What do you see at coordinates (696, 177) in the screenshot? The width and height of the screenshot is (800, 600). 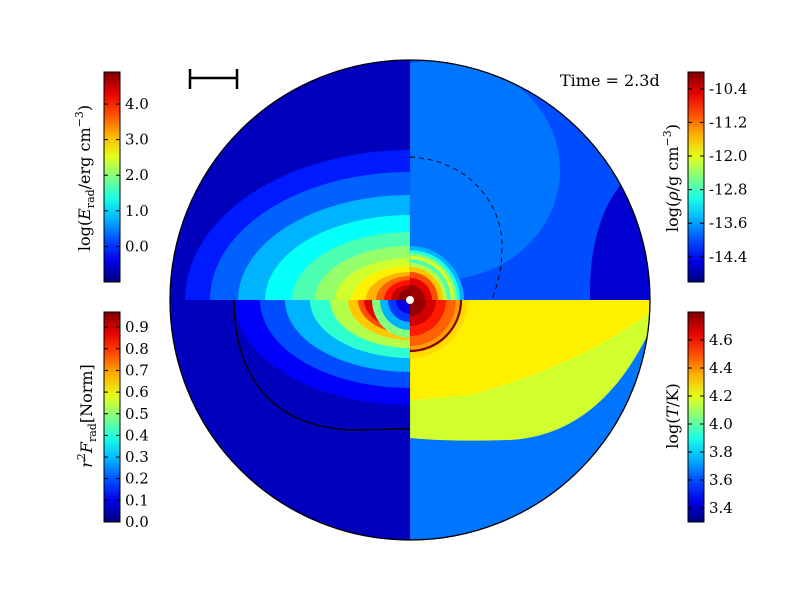 I see `colorbar-rho-gradient` at bounding box center [696, 177].